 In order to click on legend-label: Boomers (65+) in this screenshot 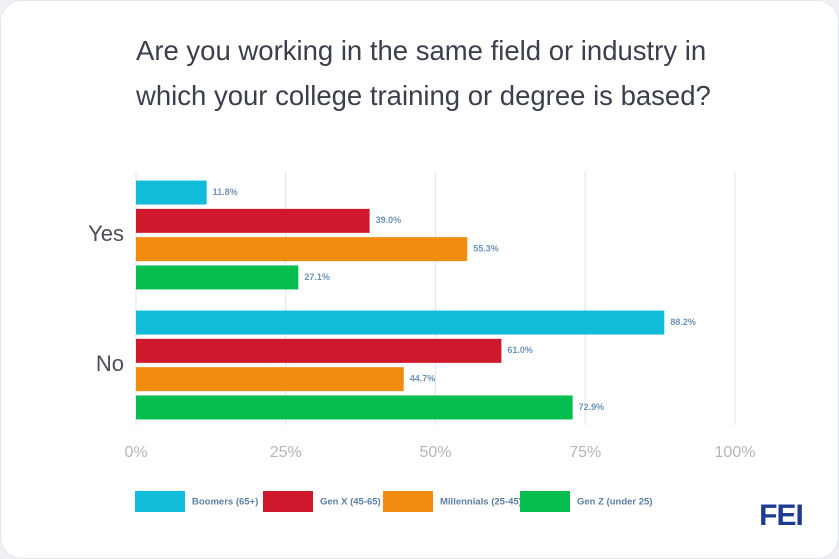, I will do `click(225, 502)`.